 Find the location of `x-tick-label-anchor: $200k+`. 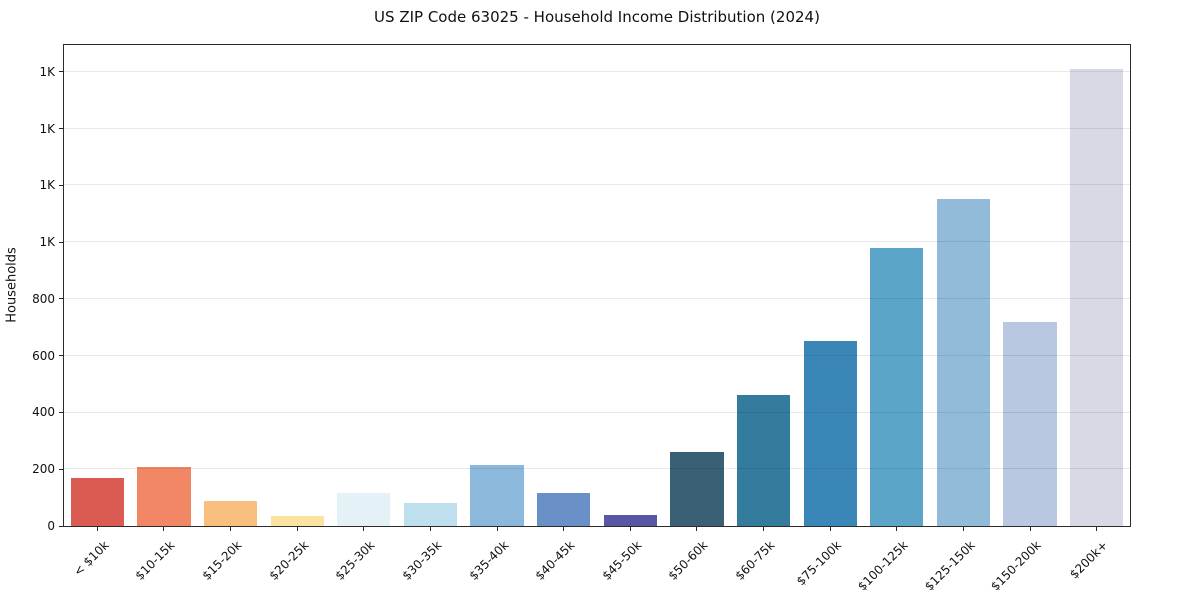

x-tick-label-anchor: $200k+ is located at coordinates (1026, 558).